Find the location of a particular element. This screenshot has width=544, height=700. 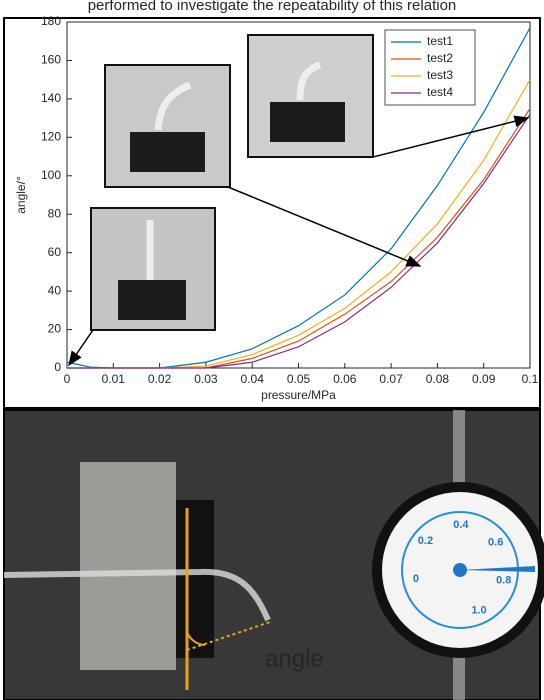

x-tick-label: 0.07 is located at coordinates (391, 379).